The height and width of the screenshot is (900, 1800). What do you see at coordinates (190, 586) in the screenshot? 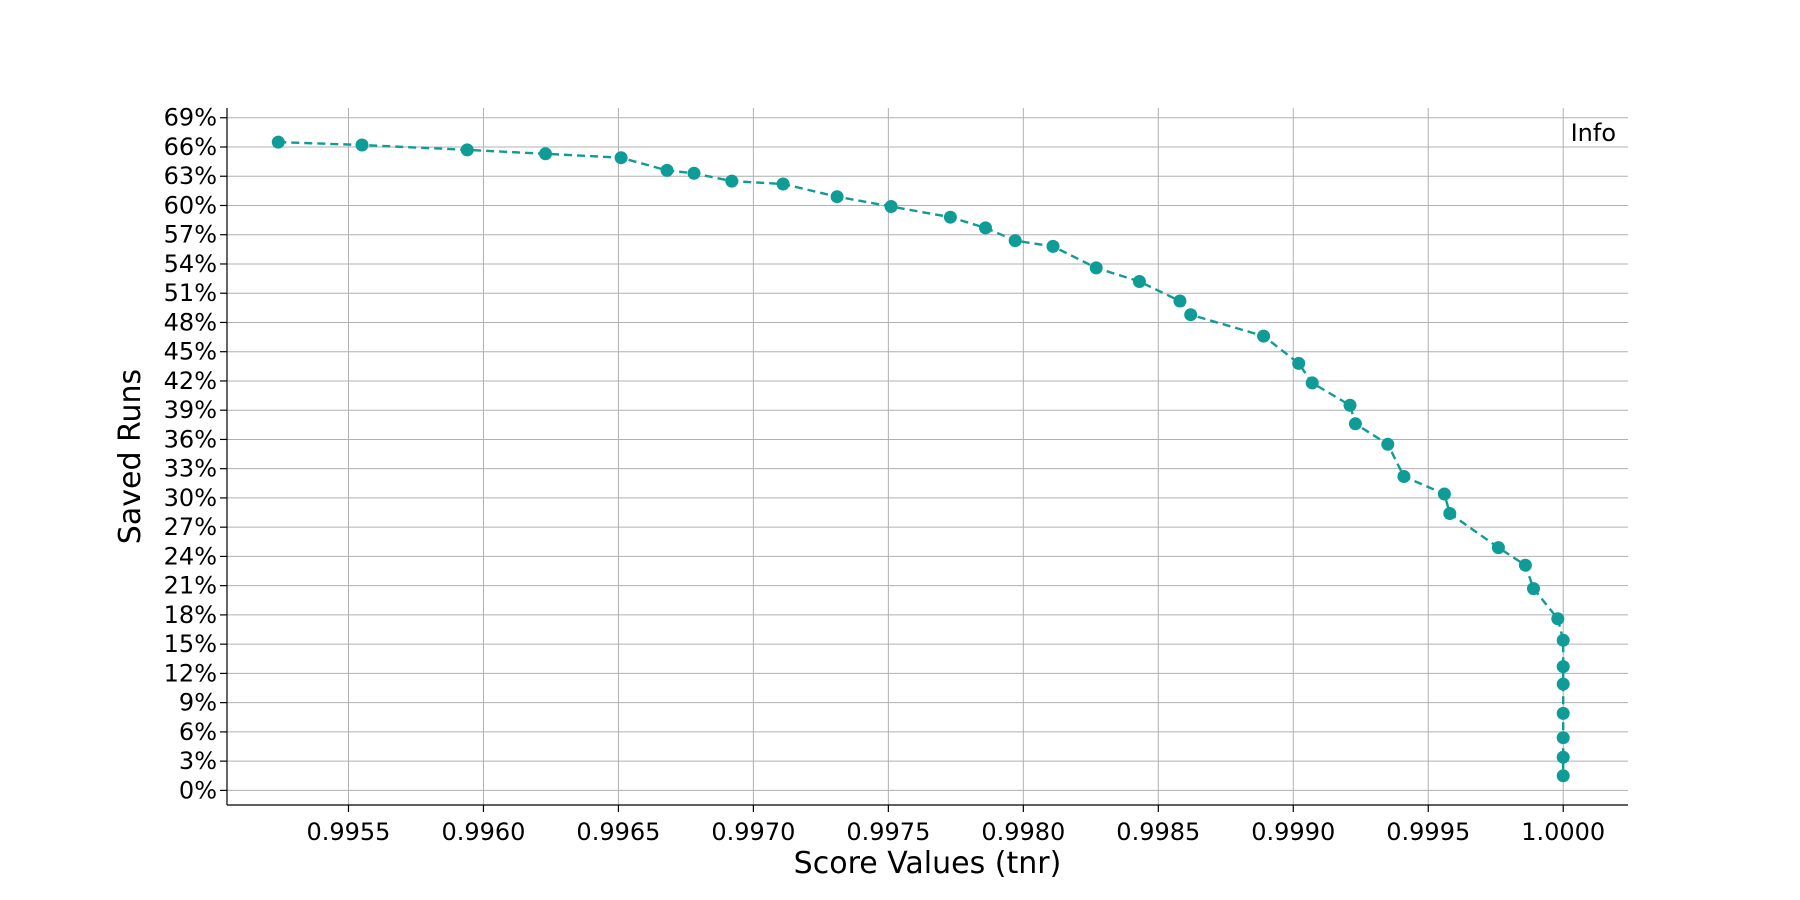
I see `y-tick-label: 21%` at bounding box center [190, 586].